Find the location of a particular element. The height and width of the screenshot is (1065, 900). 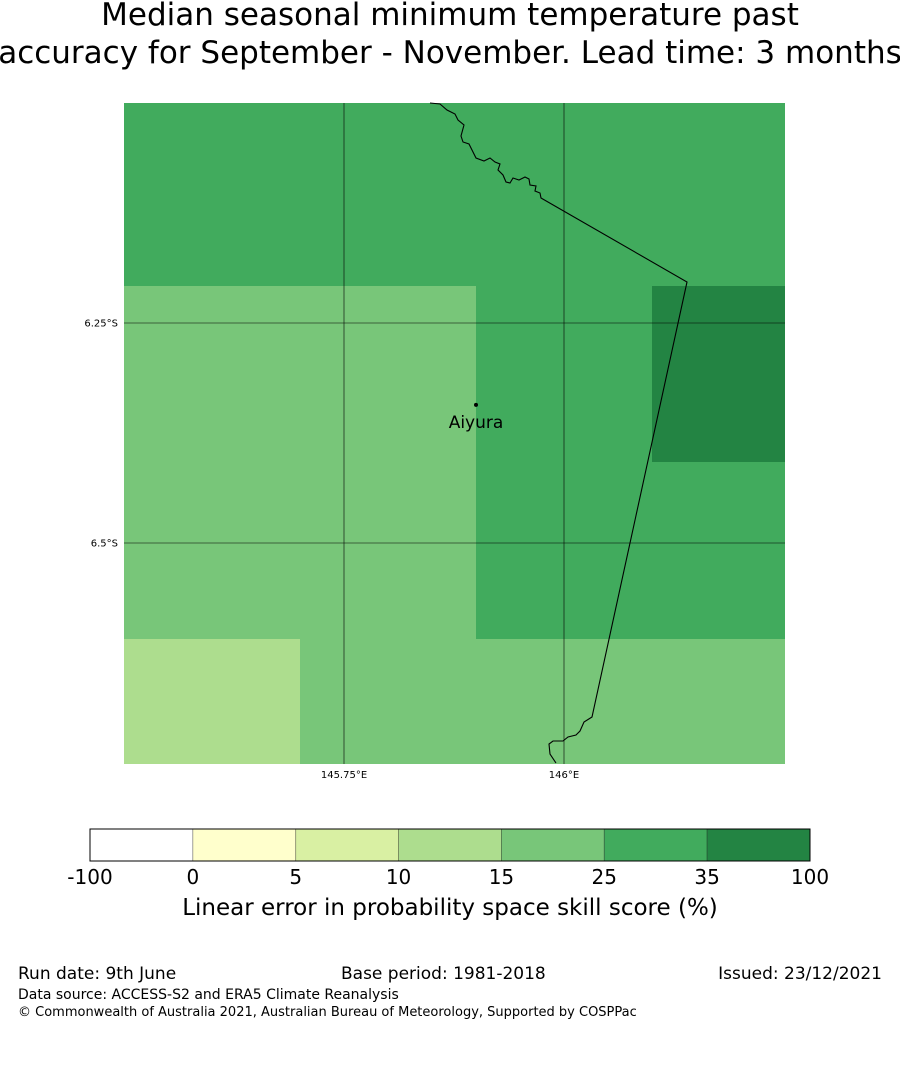

colorbar-tick-3: 10 is located at coordinates (398, 877).